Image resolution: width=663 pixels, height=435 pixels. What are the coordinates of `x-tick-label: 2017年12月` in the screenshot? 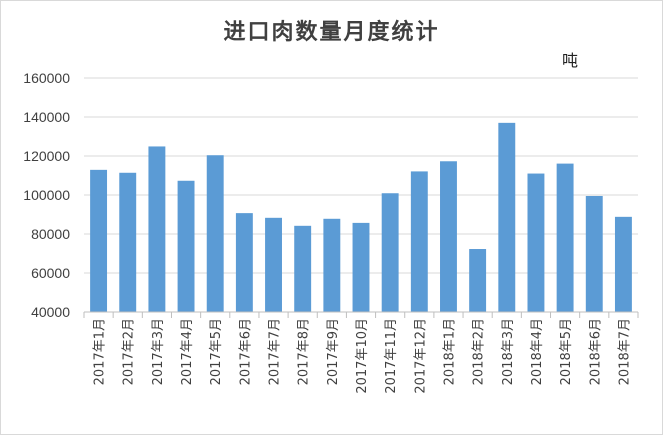 It's located at (420, 356).